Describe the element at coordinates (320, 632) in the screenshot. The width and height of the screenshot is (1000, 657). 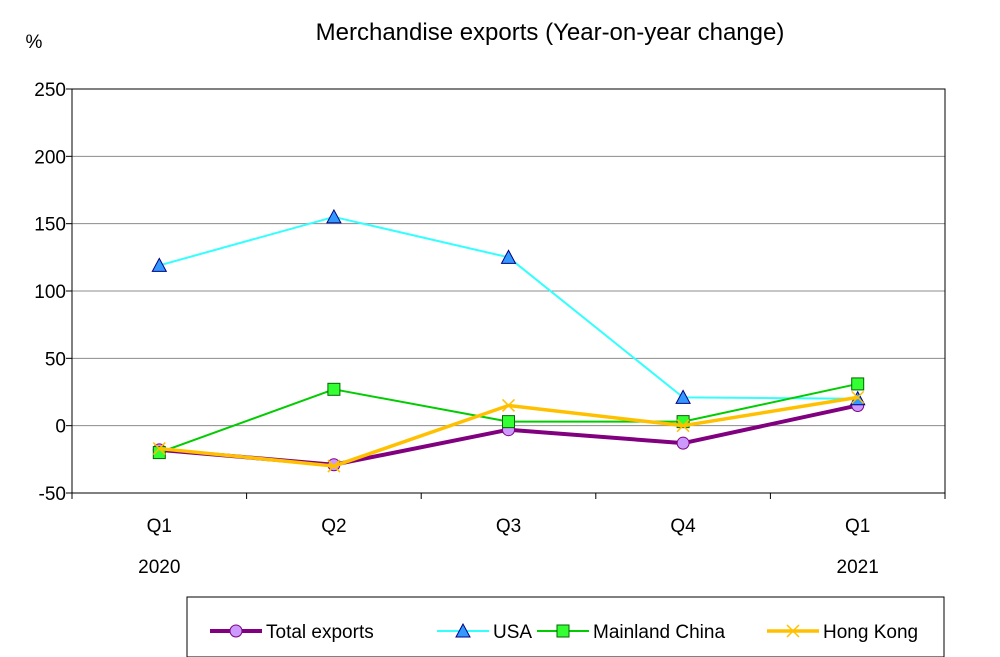
I see `legend-label: Total exports` at that location.